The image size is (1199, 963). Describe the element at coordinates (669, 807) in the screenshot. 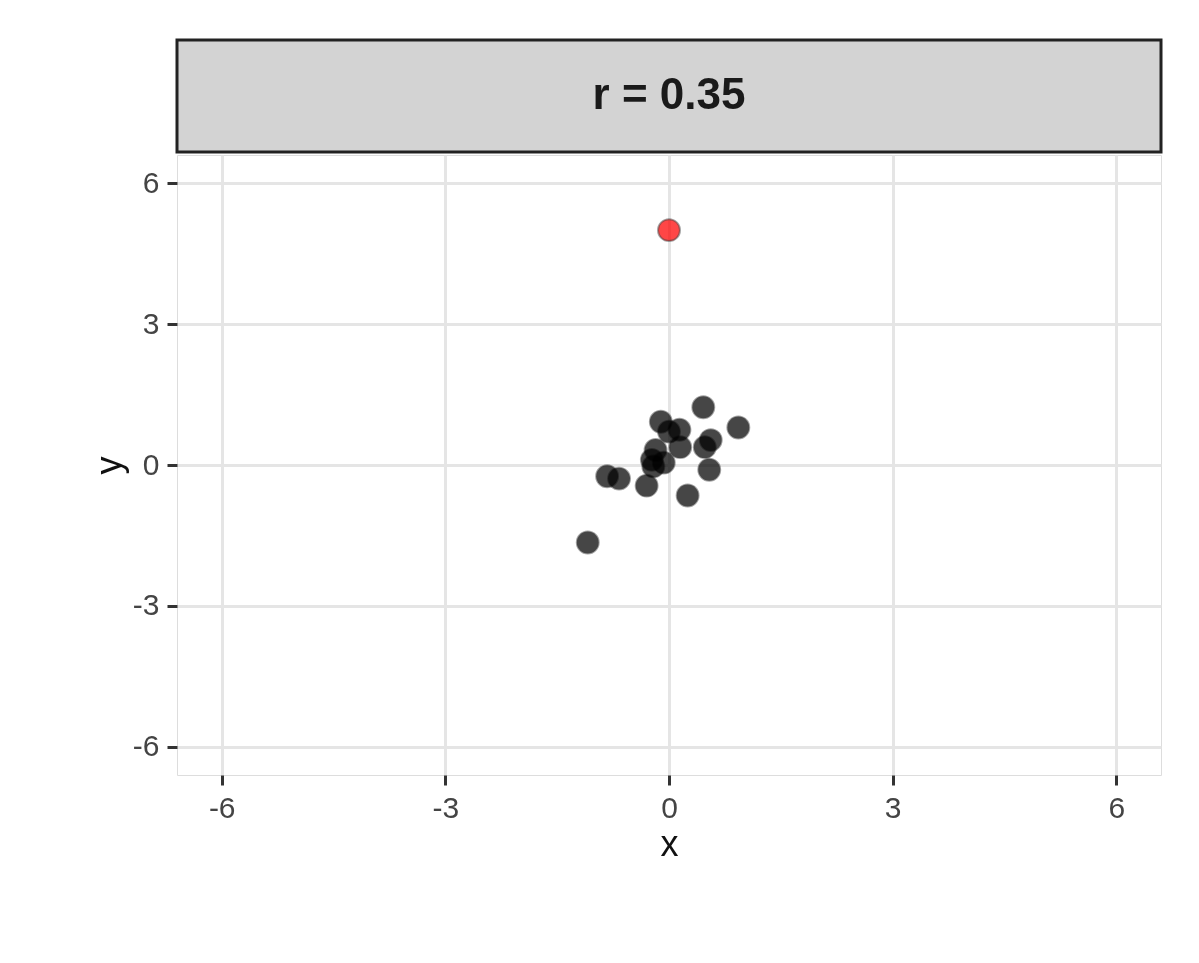

I see `x-tick-label: 0` at that location.